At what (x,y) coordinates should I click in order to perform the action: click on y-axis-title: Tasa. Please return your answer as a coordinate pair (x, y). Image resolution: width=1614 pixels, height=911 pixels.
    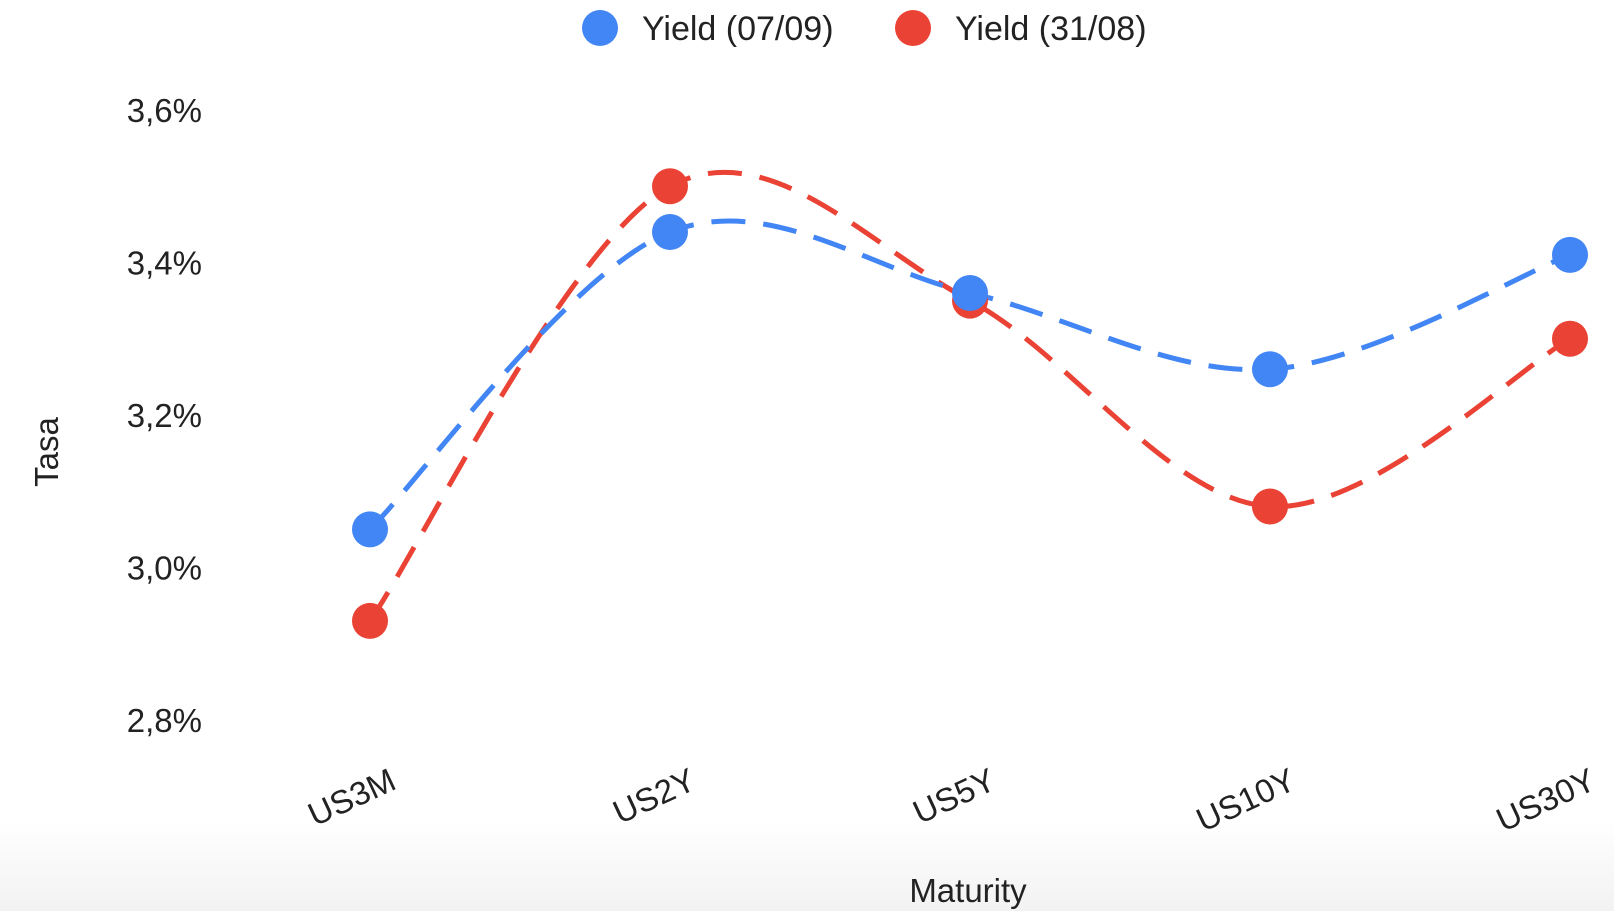
    Looking at the image, I should click on (46, 452).